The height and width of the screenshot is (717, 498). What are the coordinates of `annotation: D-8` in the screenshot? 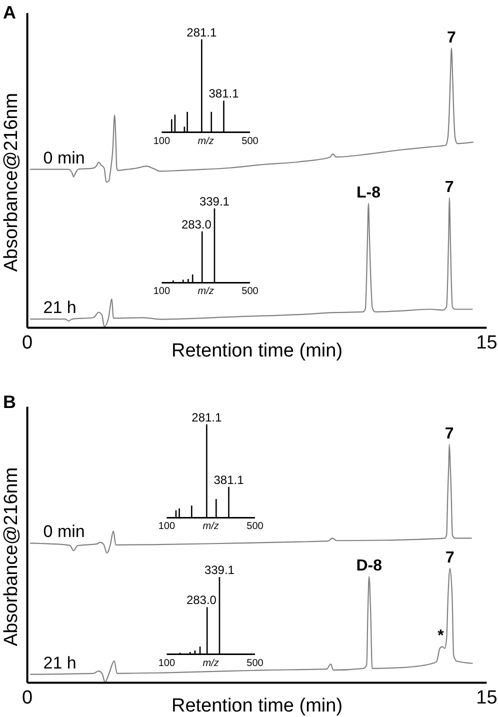 It's located at (369, 566).